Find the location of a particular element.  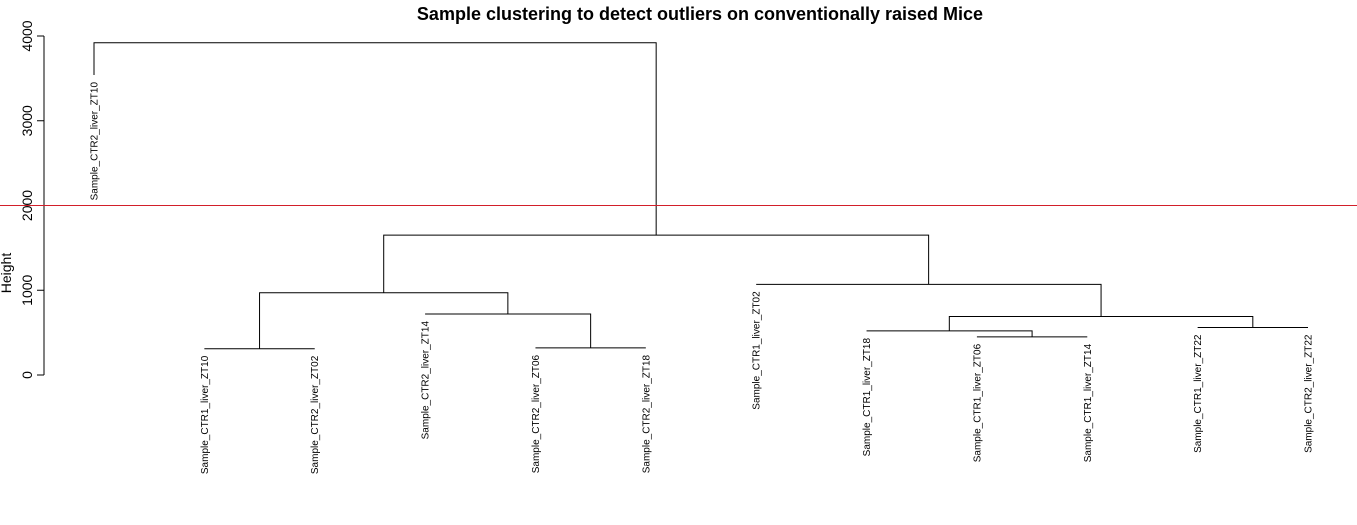

leaf-label: Sample_CTR1_liver_ZT18 is located at coordinates (867, 397).